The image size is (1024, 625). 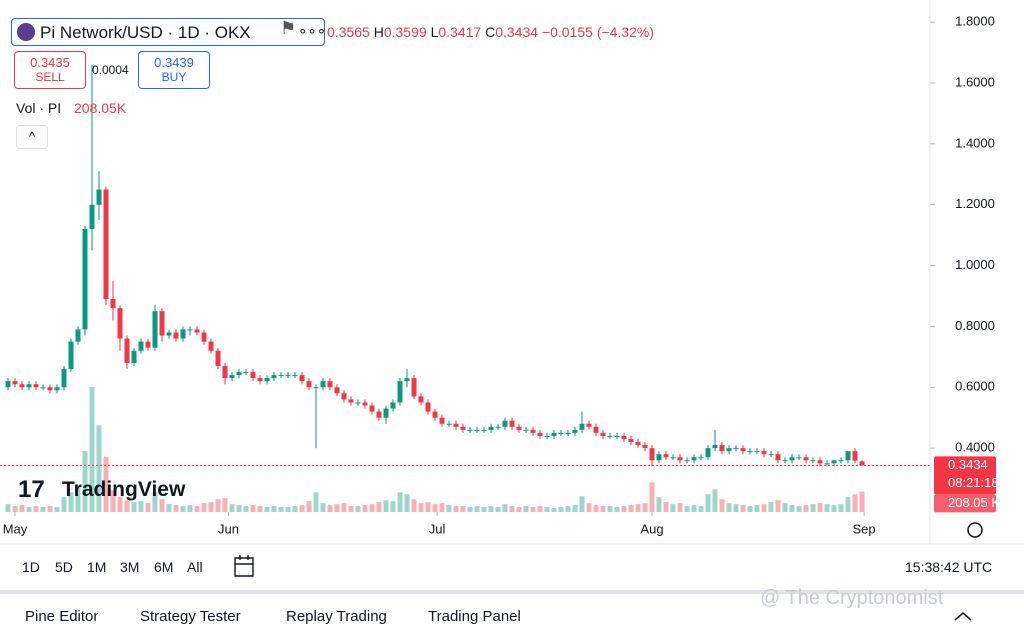 What do you see at coordinates (31, 567) in the screenshot?
I see `interval: 1D` at bounding box center [31, 567].